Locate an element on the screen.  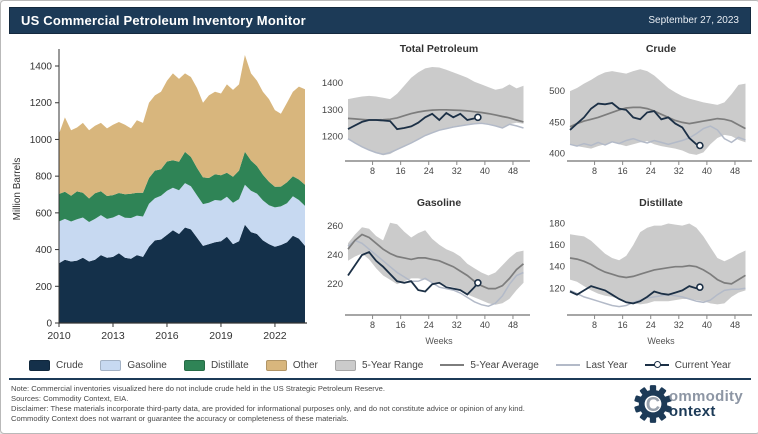
chart-title: Total Petroleum is located at coordinates (439, 49).